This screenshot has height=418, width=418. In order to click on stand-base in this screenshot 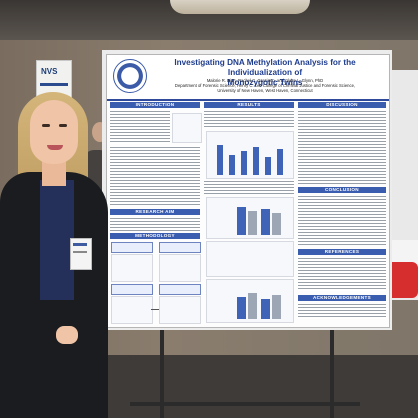, I will do `click(245, 404)`.